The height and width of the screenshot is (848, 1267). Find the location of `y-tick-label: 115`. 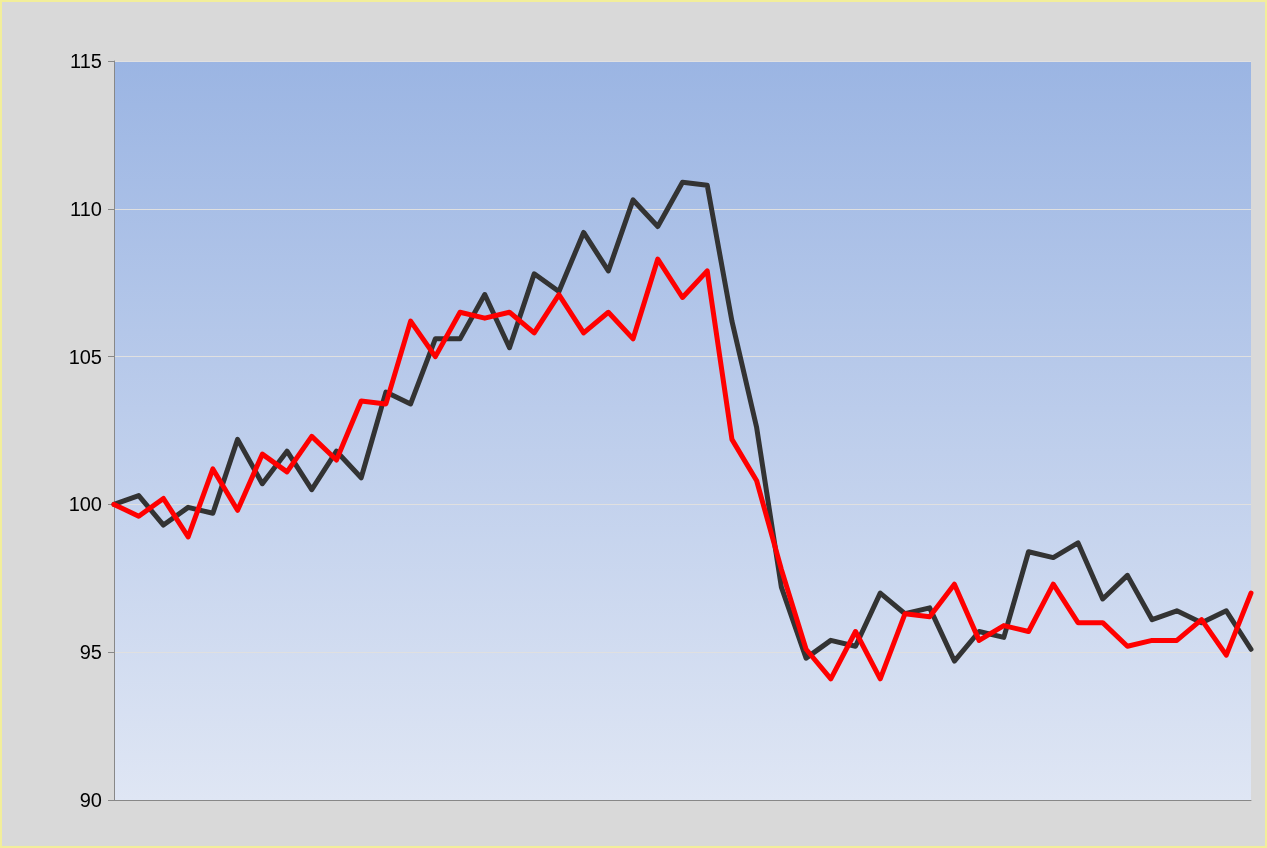

y-tick-label: 115 is located at coordinates (86, 61).